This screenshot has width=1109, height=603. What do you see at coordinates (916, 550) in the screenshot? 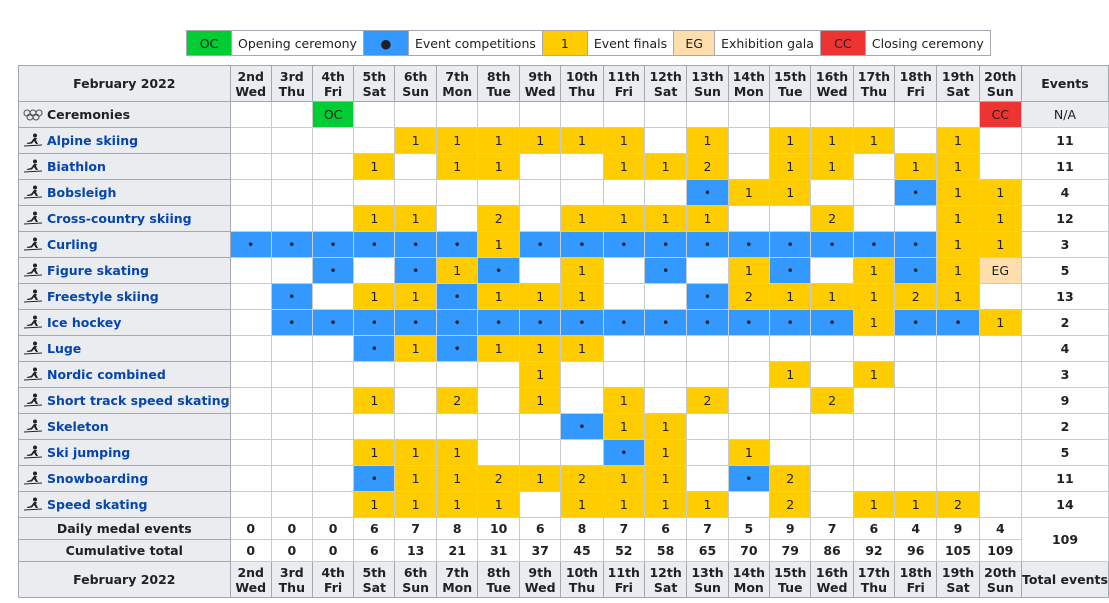
I see `cumulative-value: 96` at bounding box center [916, 550].